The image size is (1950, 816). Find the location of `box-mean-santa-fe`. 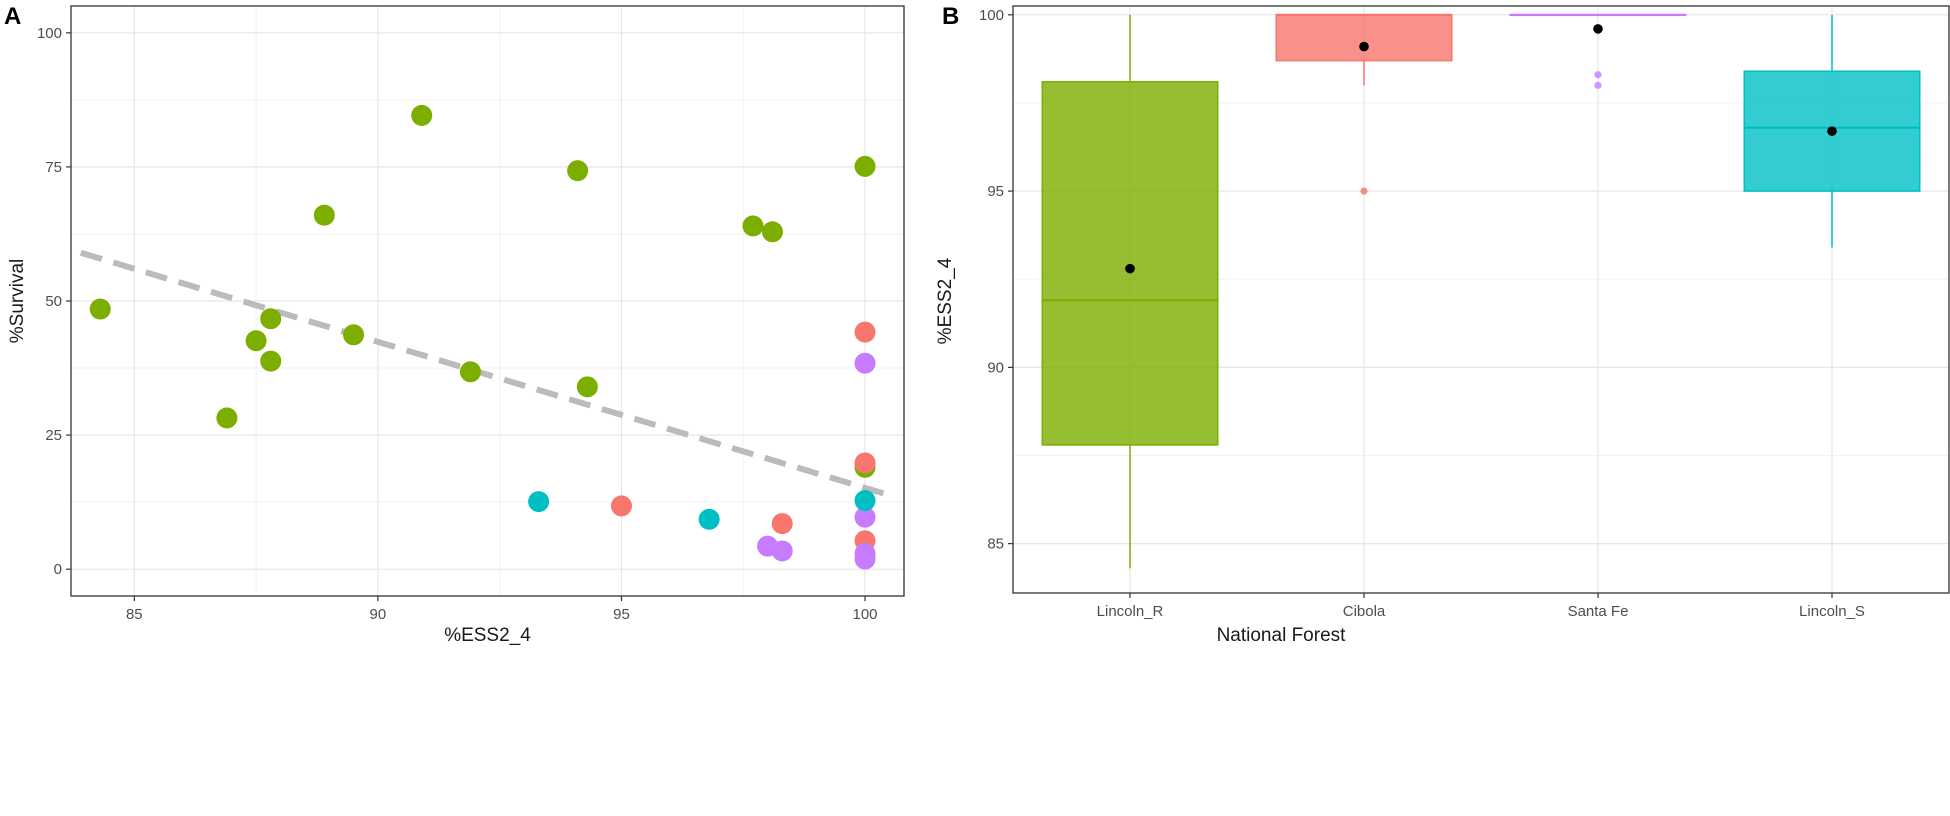

box-mean-santa-fe is located at coordinates (1598, 29).